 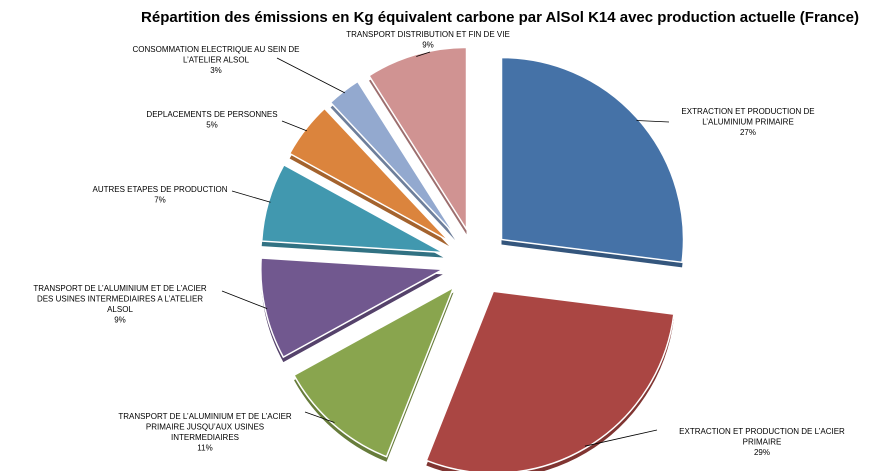 What do you see at coordinates (205, 437) in the screenshot?
I see `slice-label-line: INTERMEDIAIRES` at bounding box center [205, 437].